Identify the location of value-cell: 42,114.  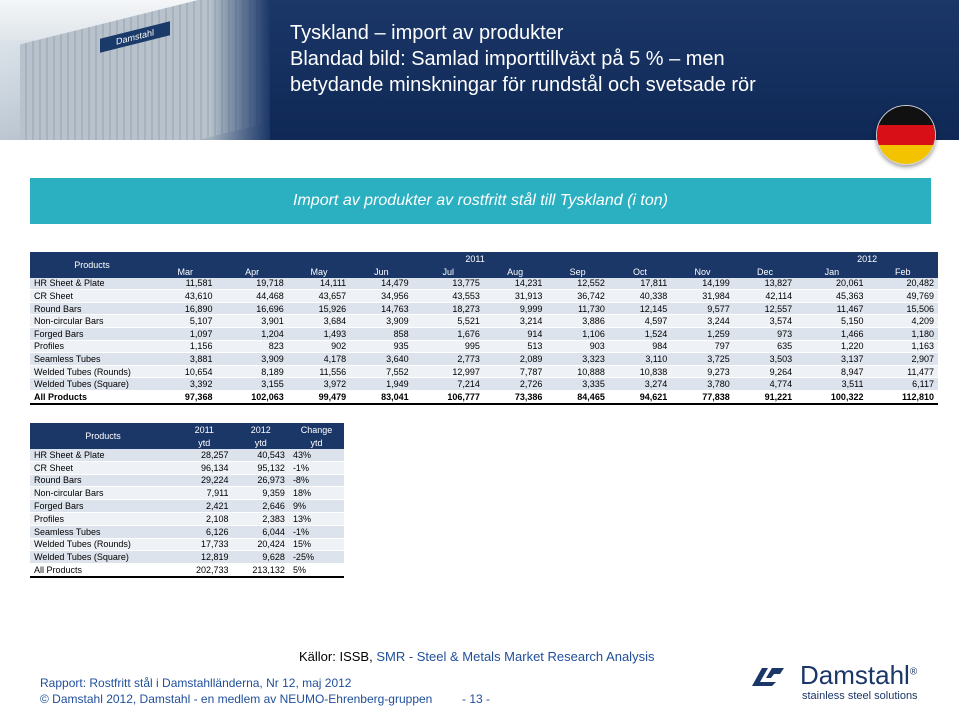
(765, 296).